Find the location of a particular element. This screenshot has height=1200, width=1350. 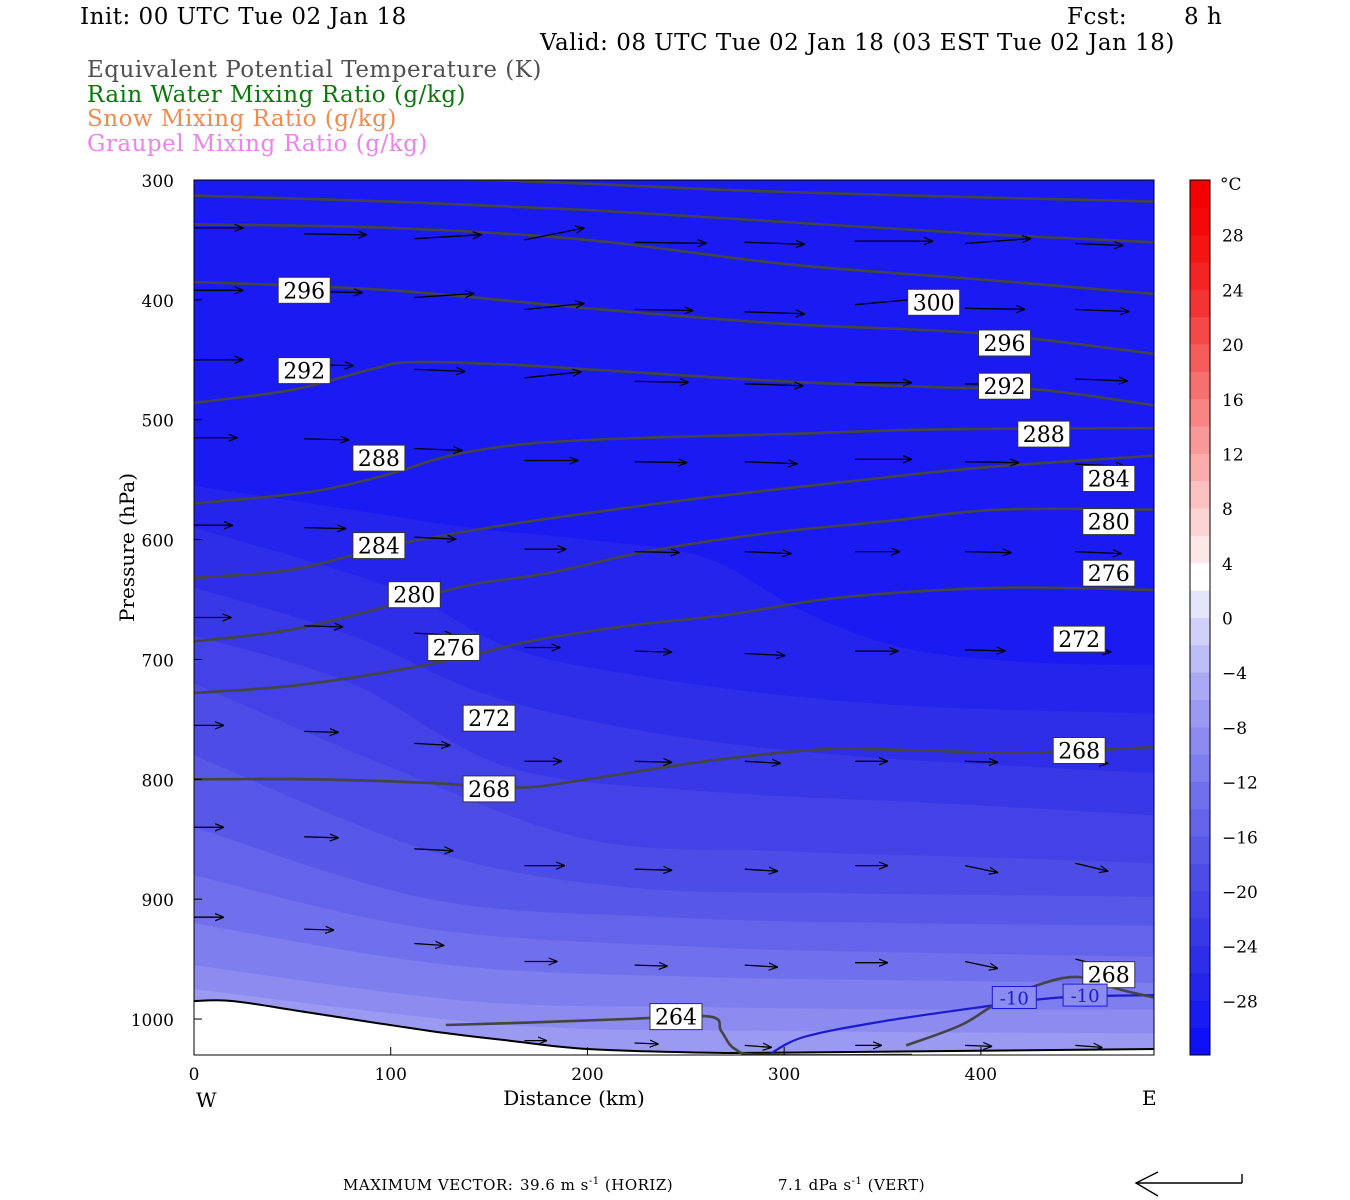

vert-value: 7.1 dPa s is located at coordinates (815, 1185).